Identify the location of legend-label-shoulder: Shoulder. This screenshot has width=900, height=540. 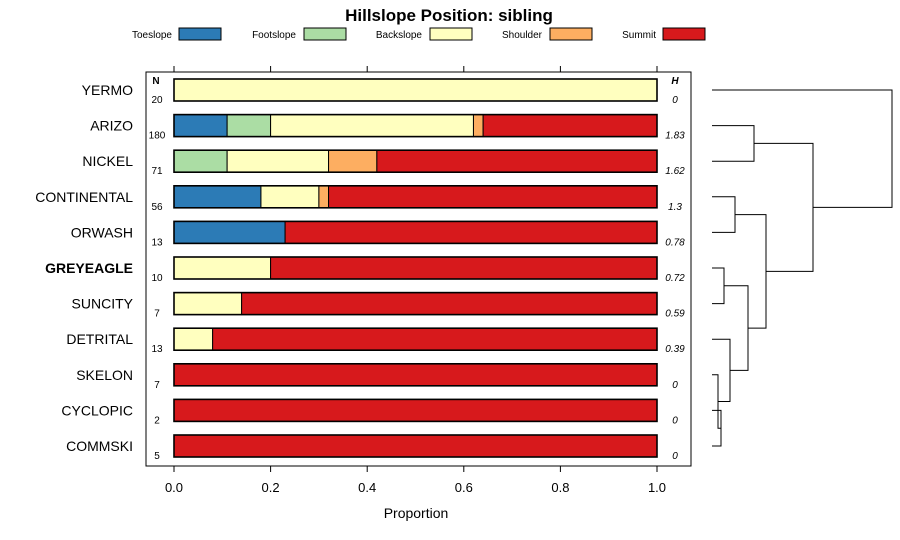
(522, 35).